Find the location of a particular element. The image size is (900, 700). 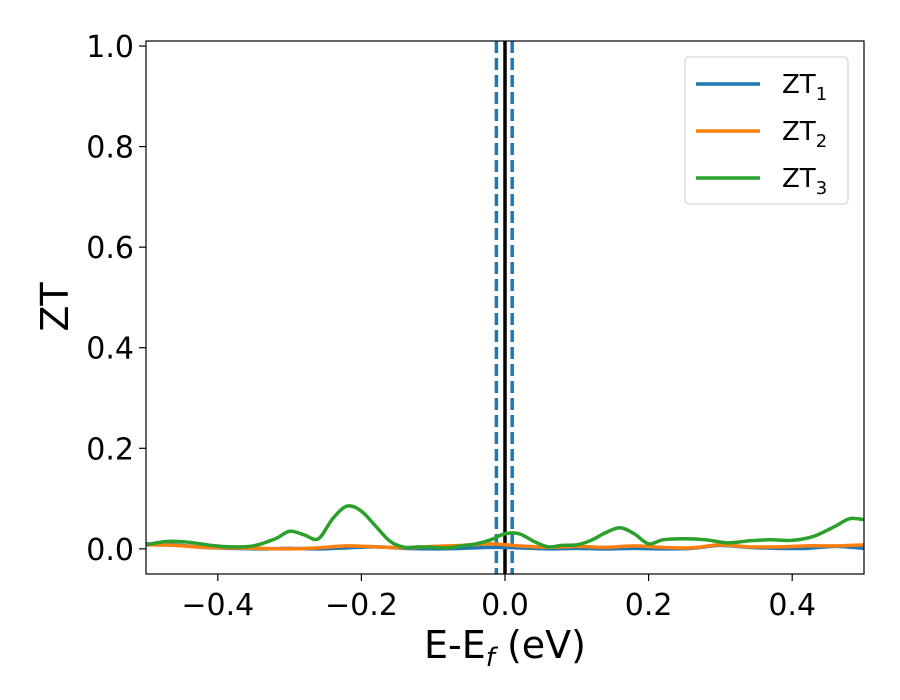

x-tick-label: 0.4 is located at coordinates (792, 605).